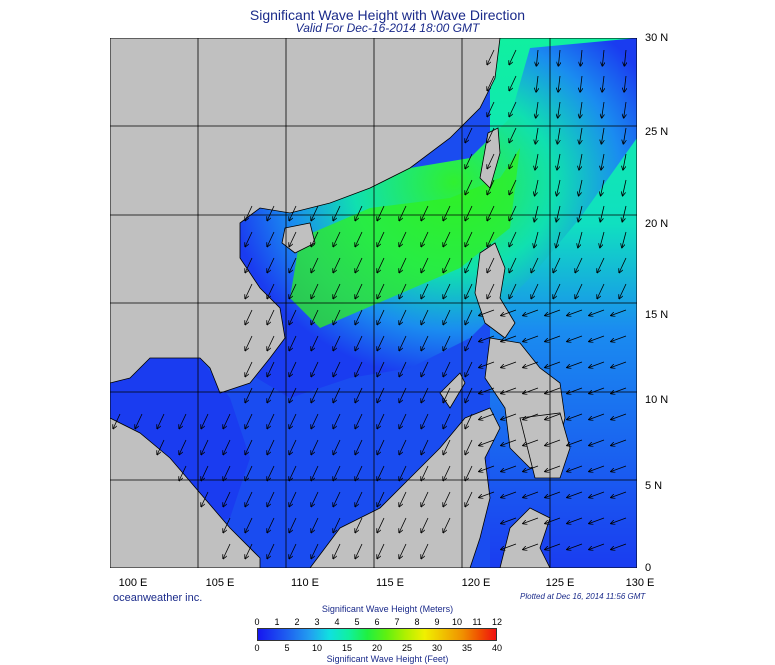 This screenshot has width=775, height=665. I want to click on colorbar-feet-tick: 30, so click(437, 648).